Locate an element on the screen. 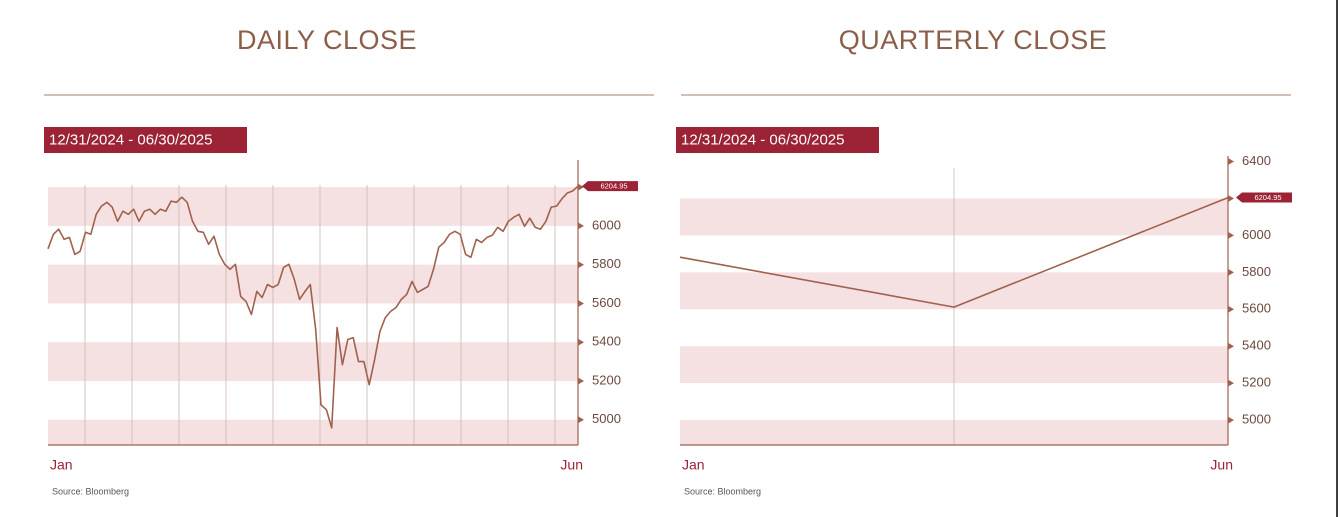  series-line is located at coordinates (954, 252).